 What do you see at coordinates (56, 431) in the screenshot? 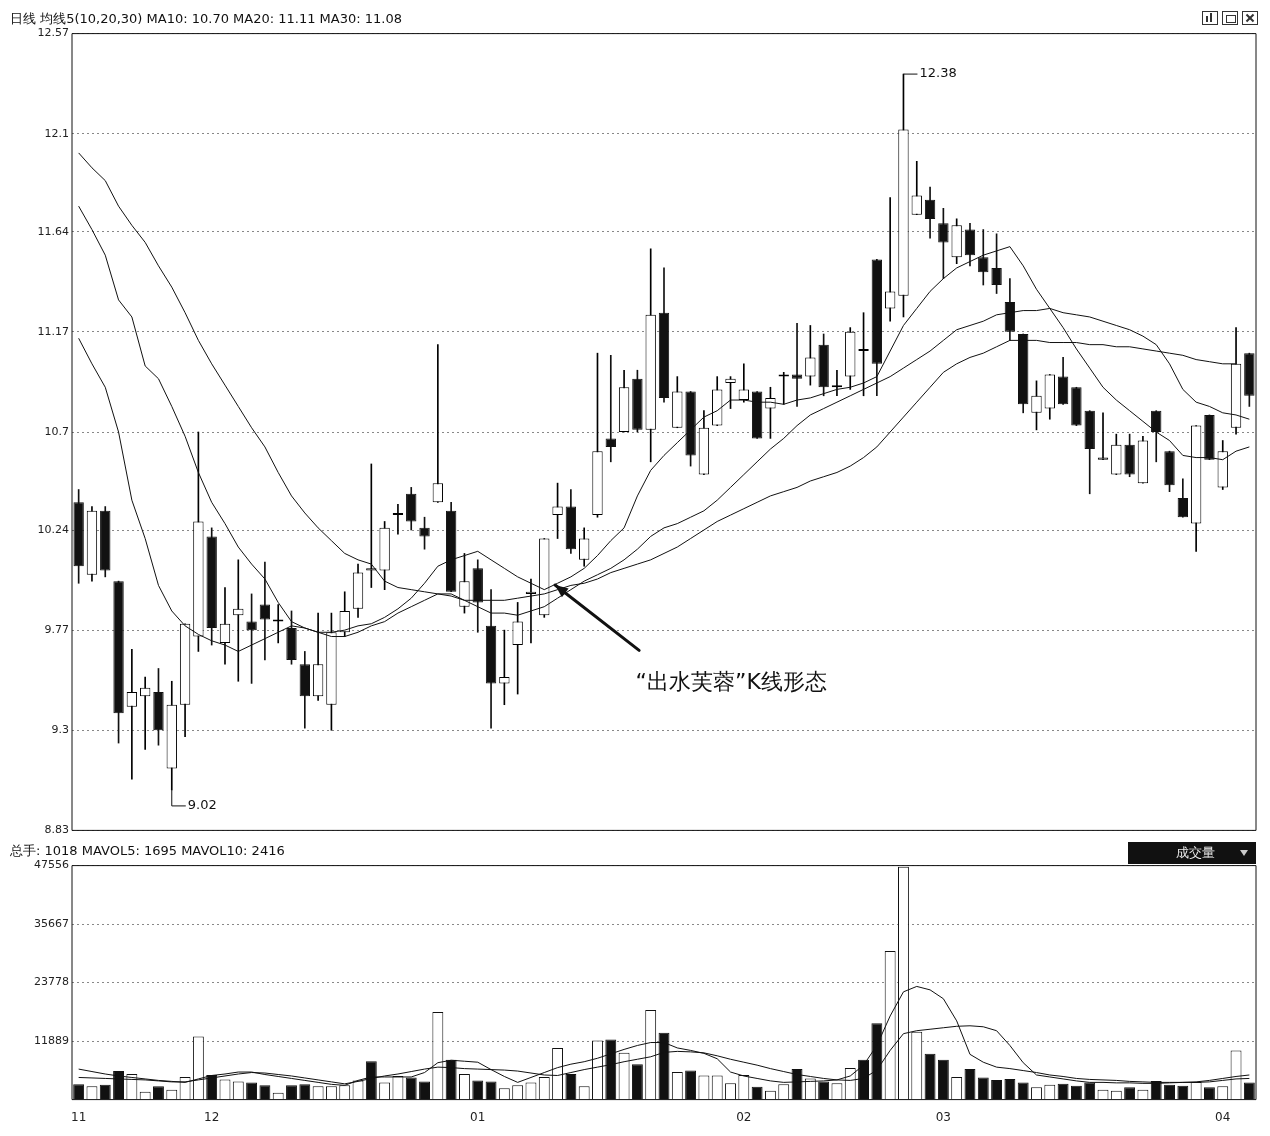
I see `y-tick-label: 10.7` at bounding box center [56, 431].